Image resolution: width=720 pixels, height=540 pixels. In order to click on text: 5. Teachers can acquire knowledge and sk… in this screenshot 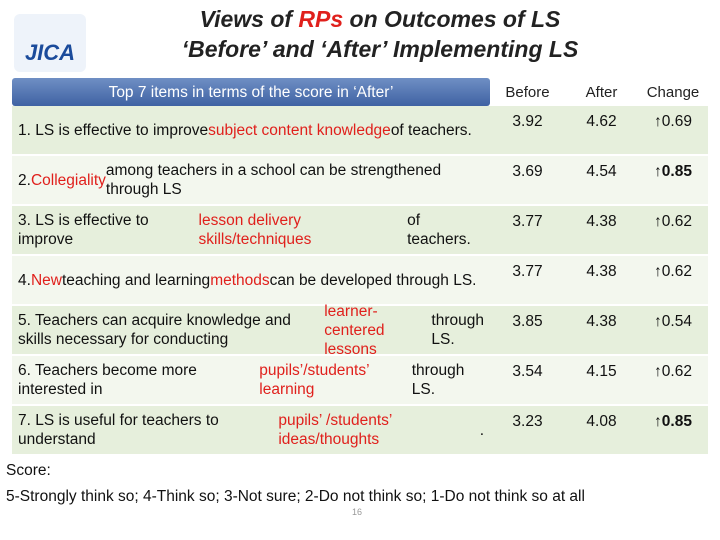, I will do `click(154, 330)`.